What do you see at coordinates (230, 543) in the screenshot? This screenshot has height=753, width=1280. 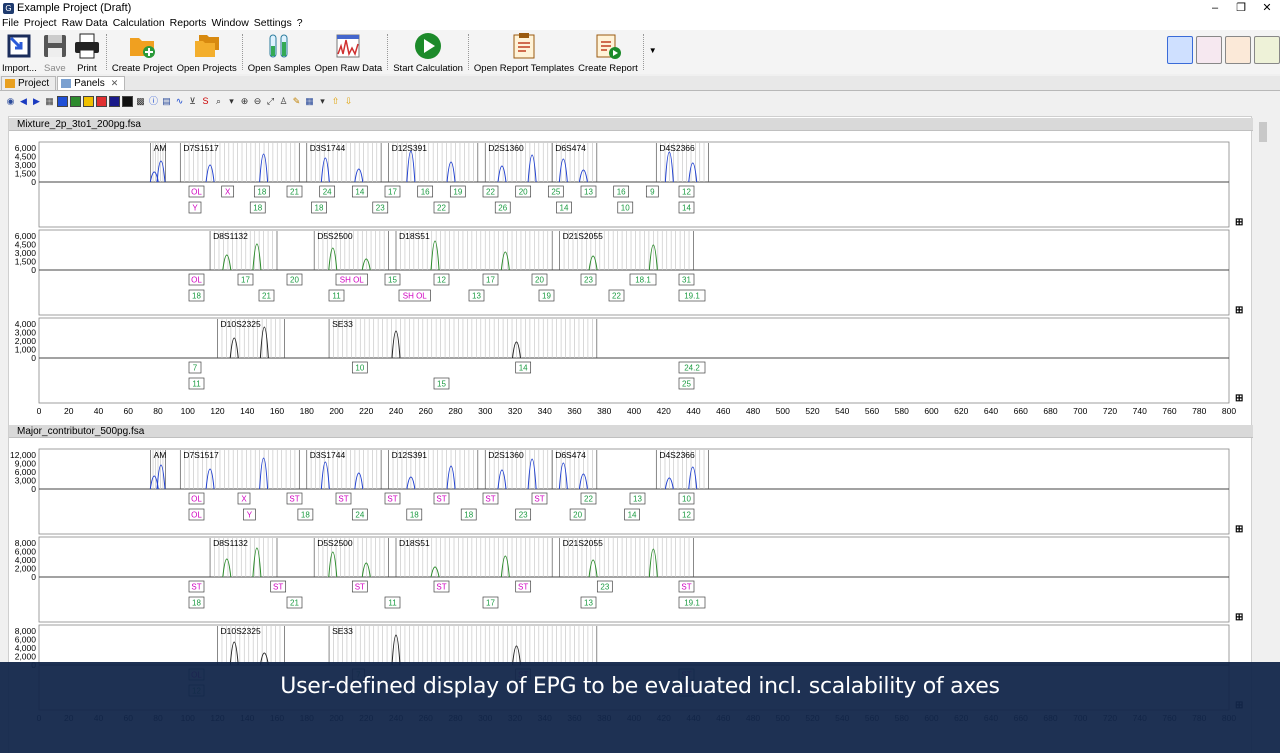 I see `marker-label: D8S1132` at bounding box center [230, 543].